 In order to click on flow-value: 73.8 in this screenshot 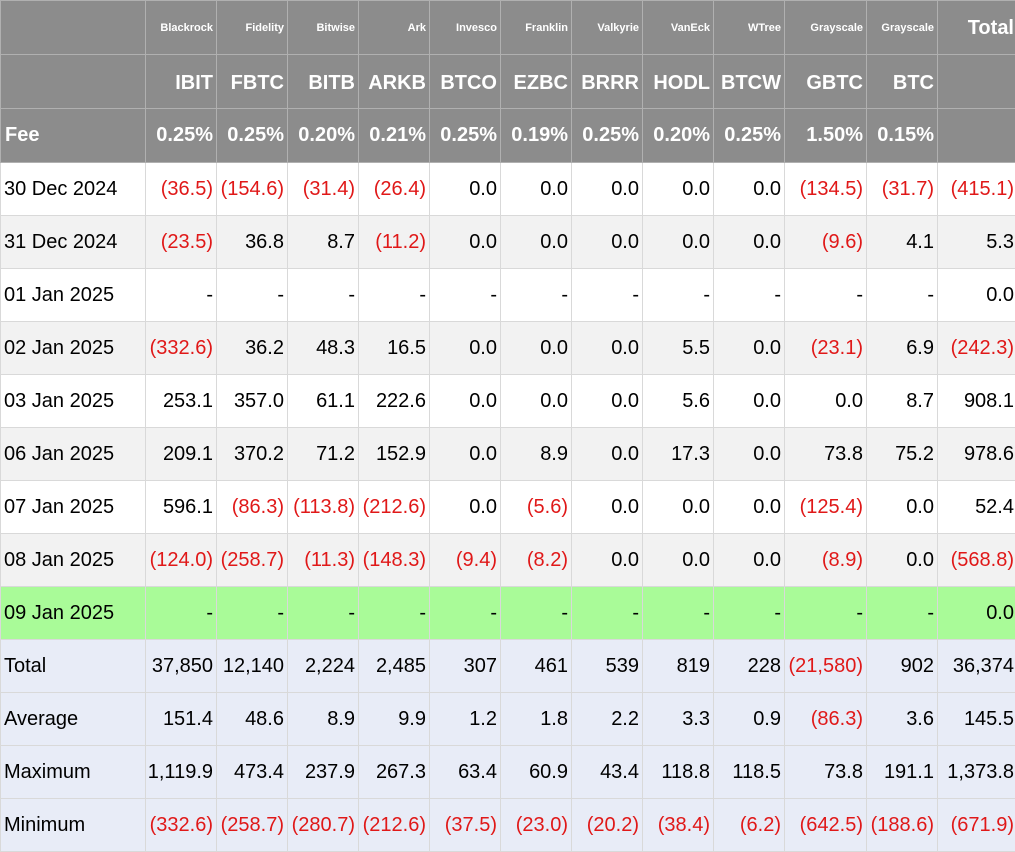, I will do `click(826, 454)`.